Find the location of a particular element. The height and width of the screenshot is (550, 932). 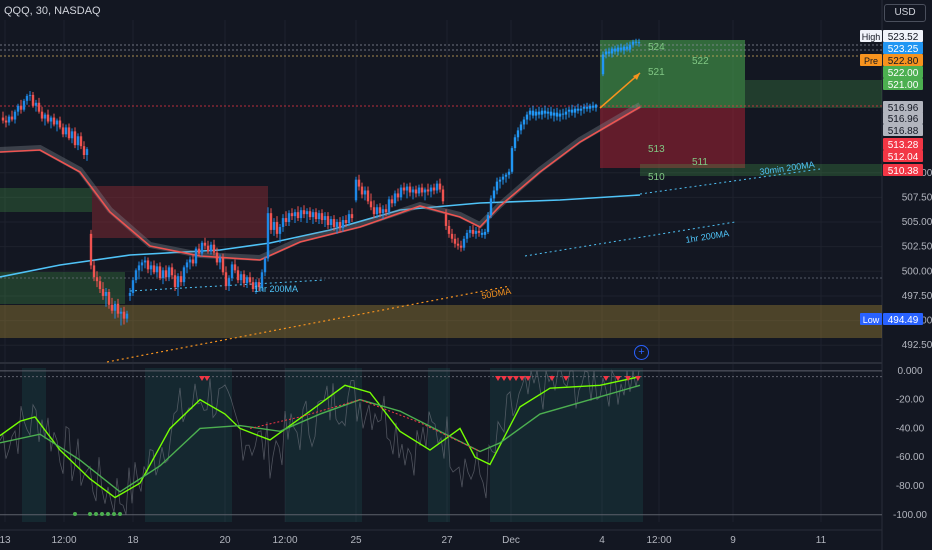

time-tick-label: 9 is located at coordinates (733, 540).